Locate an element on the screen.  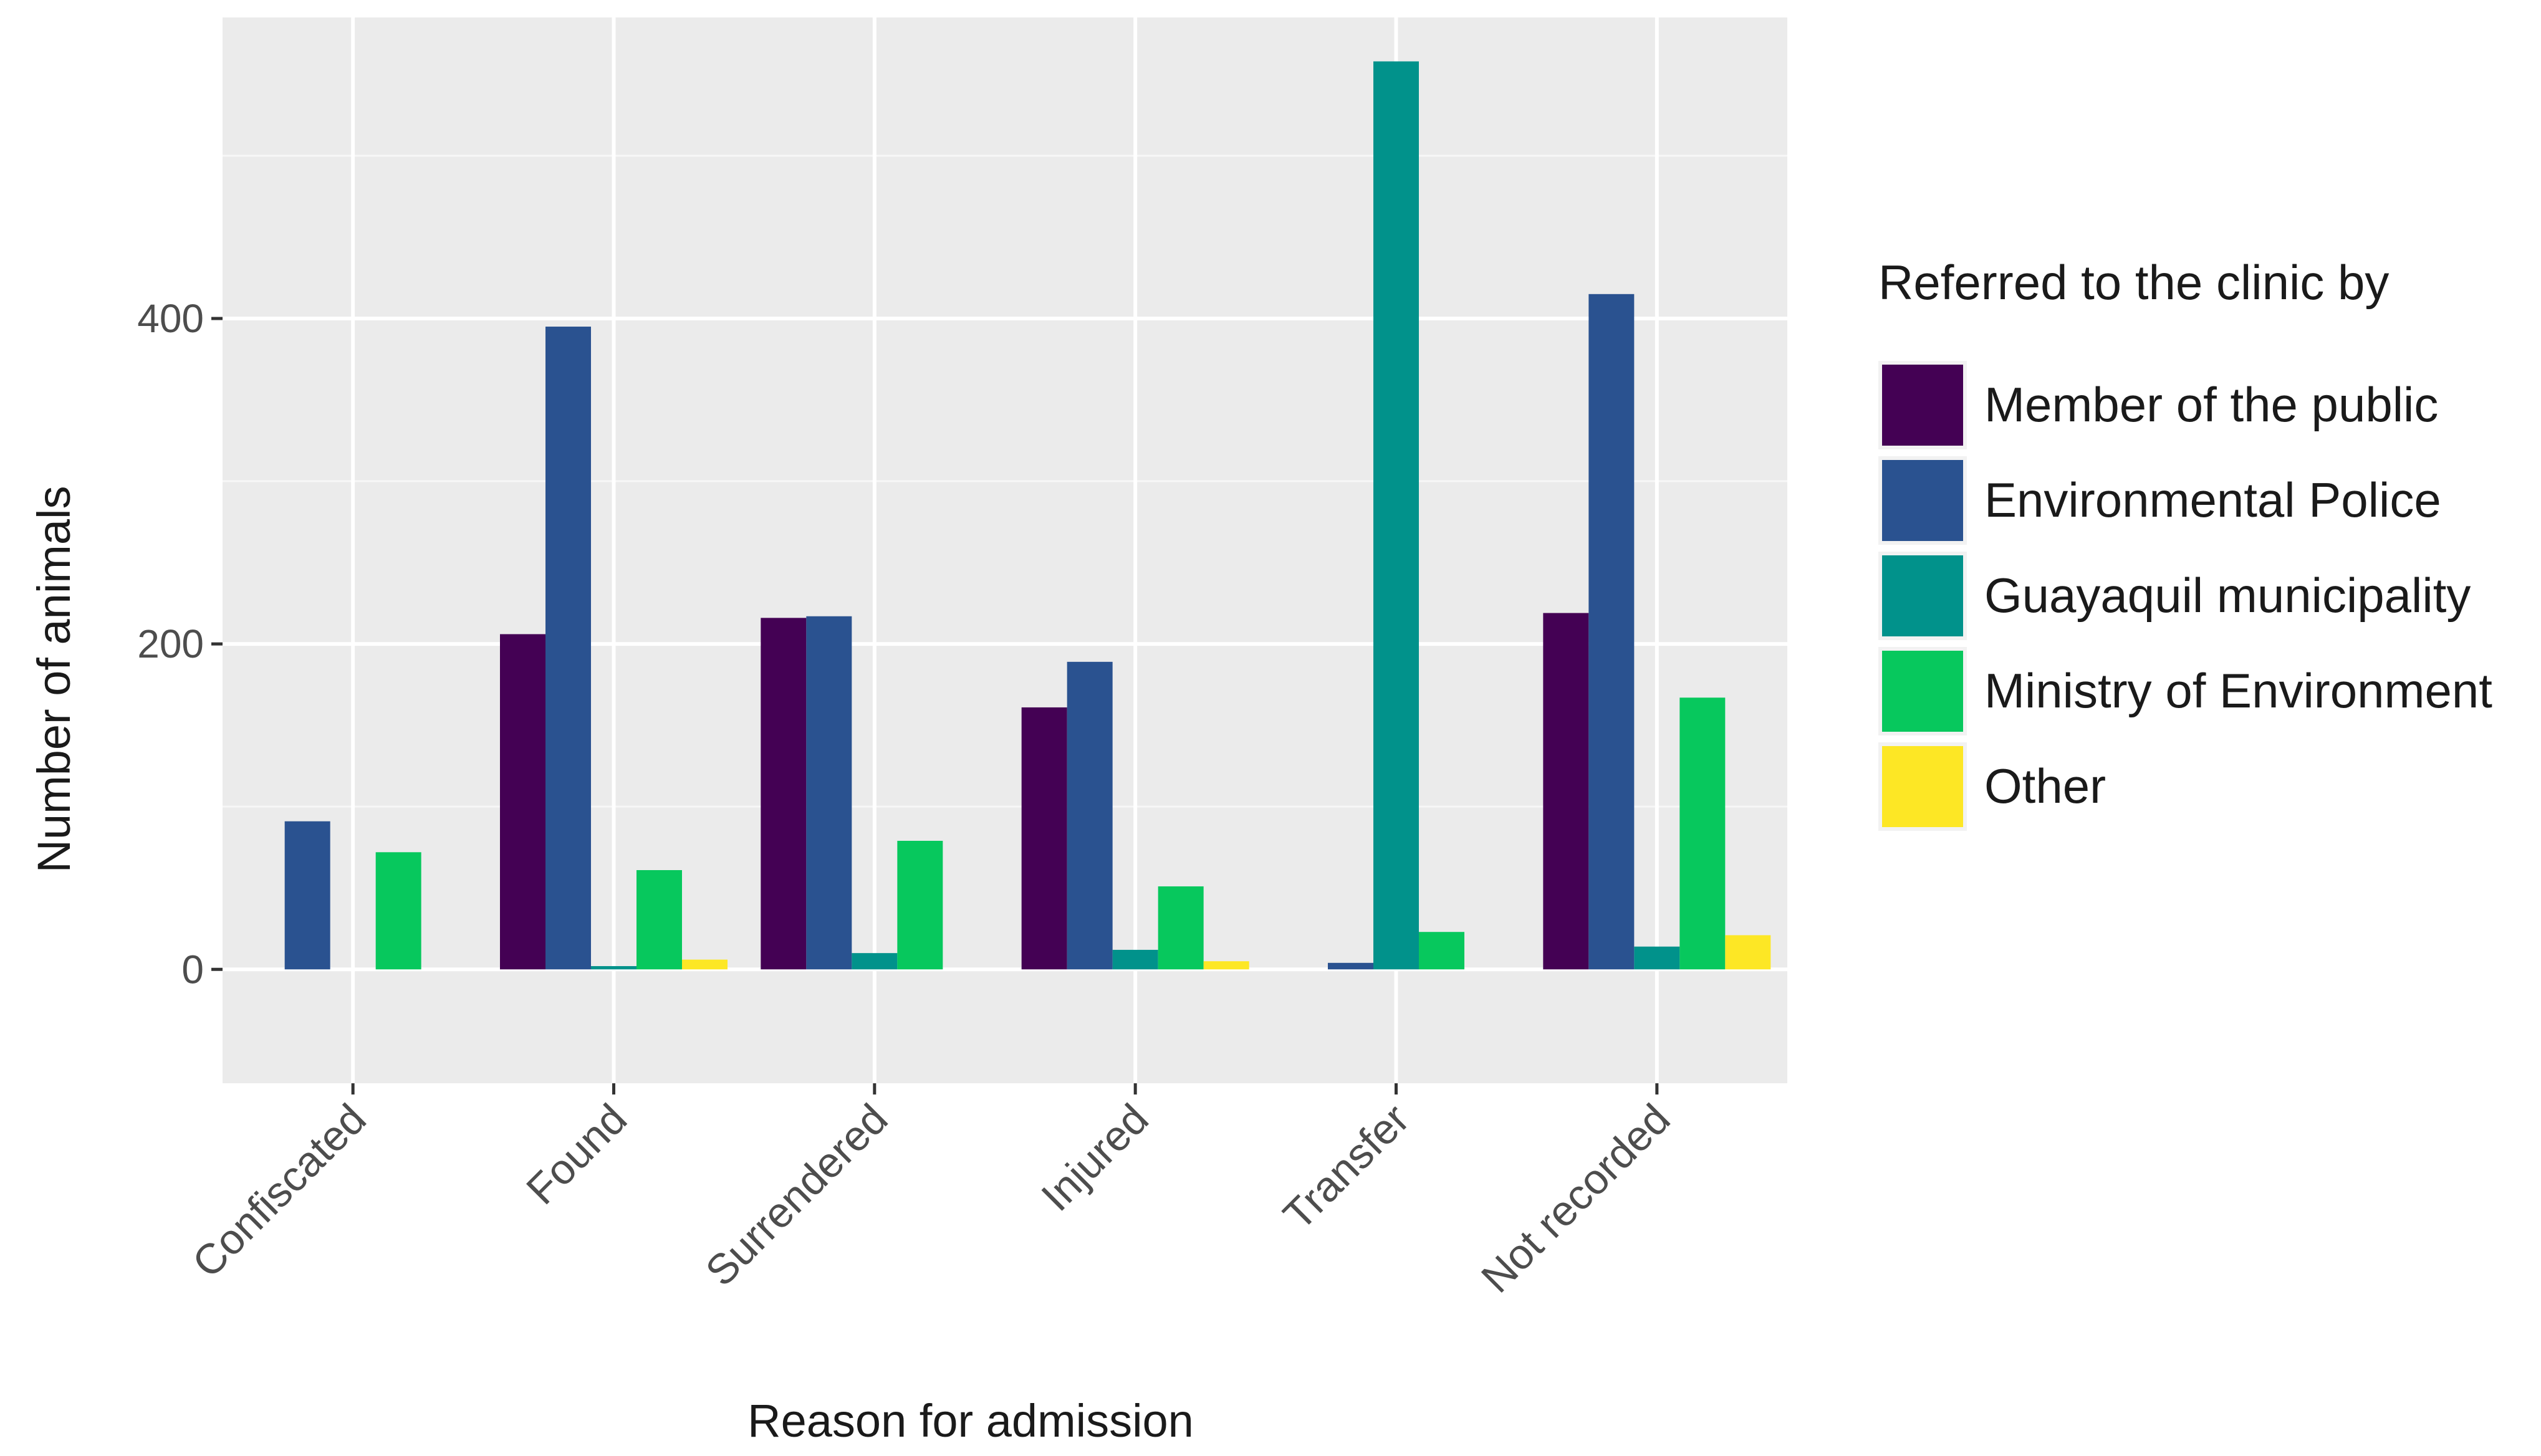
bar-member-of-the-public-injured is located at coordinates (1044, 839).